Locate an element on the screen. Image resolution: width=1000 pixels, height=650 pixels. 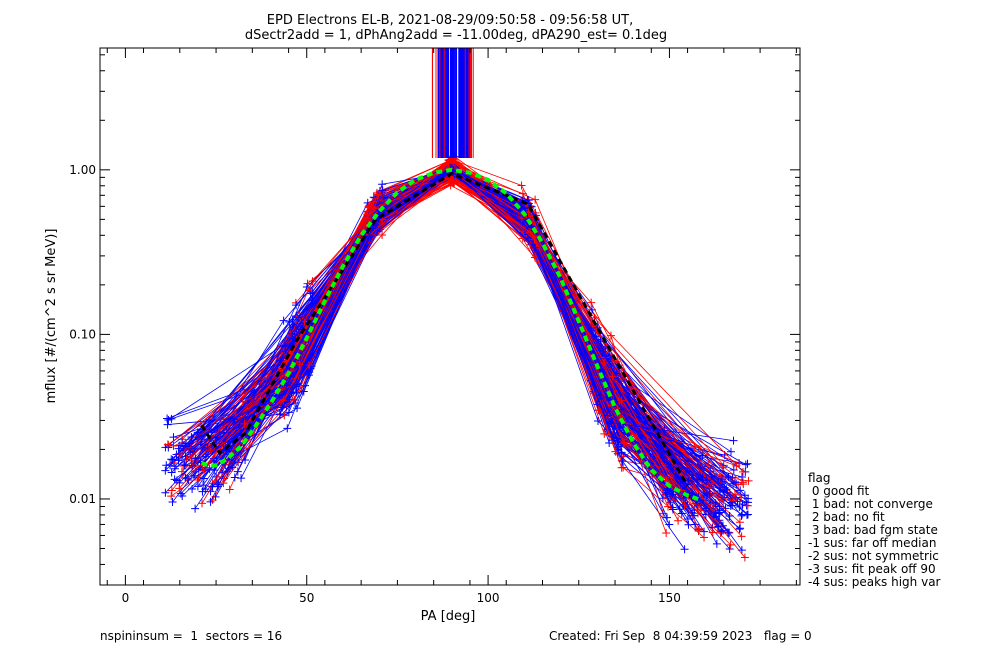
legend-entry: -2 sus: not symmetric is located at coordinates (873, 556).